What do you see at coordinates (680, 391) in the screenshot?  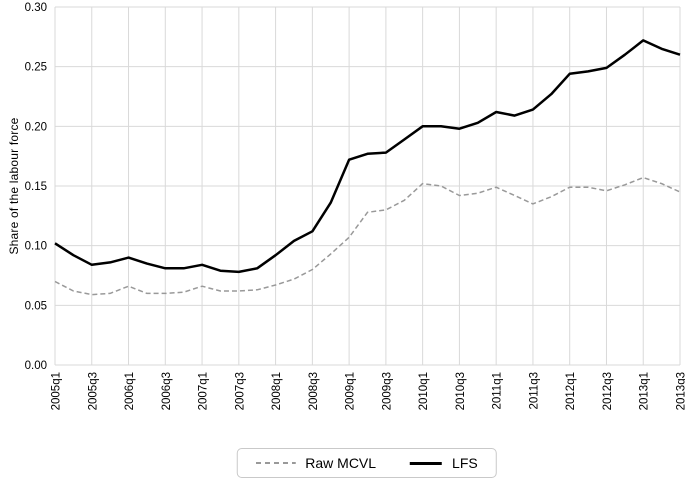 I see `x-tick-label: 2013q3` at bounding box center [680, 391].